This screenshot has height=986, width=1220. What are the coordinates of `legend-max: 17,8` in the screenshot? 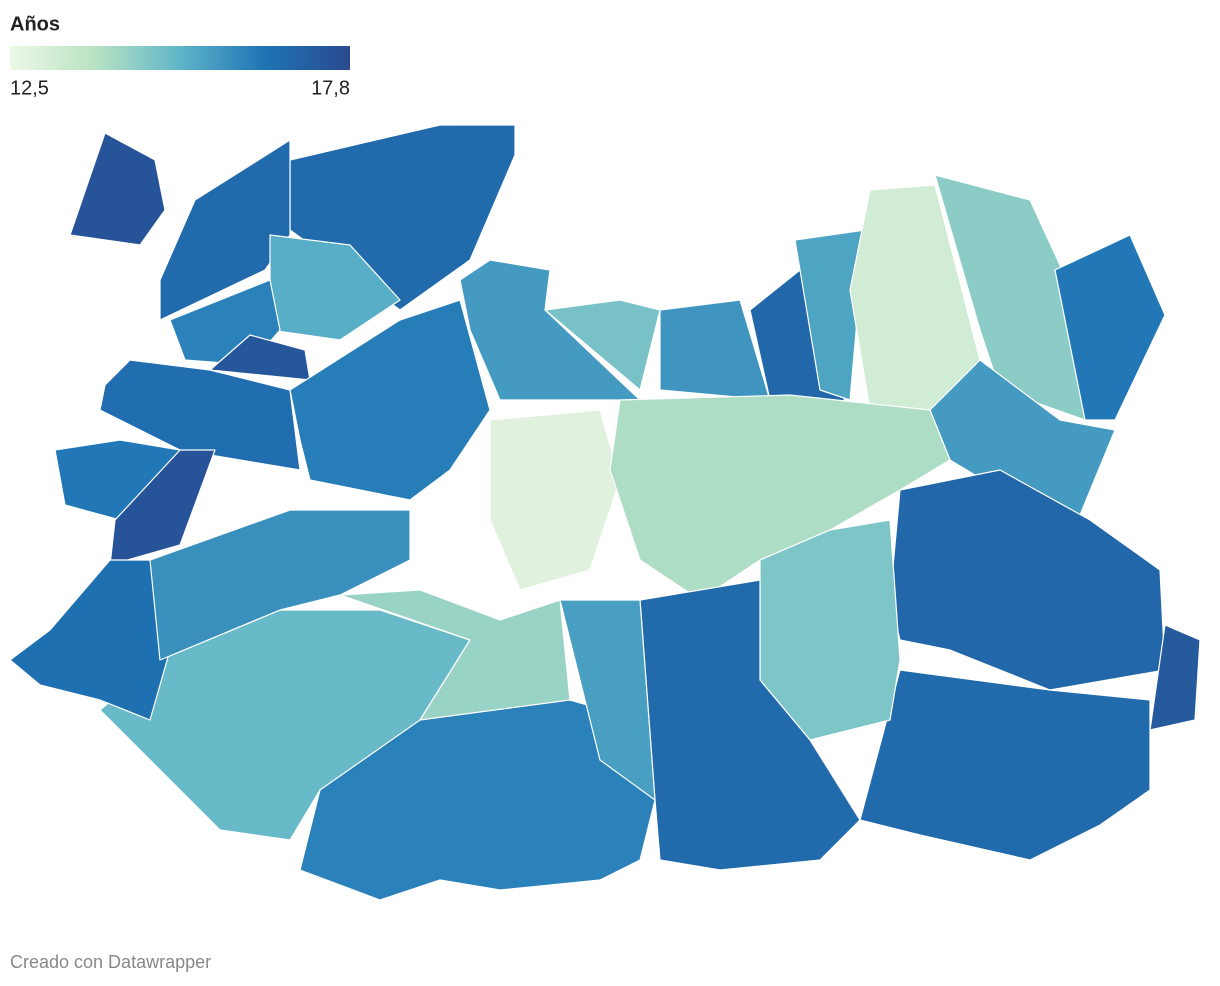 It's located at (330, 88).